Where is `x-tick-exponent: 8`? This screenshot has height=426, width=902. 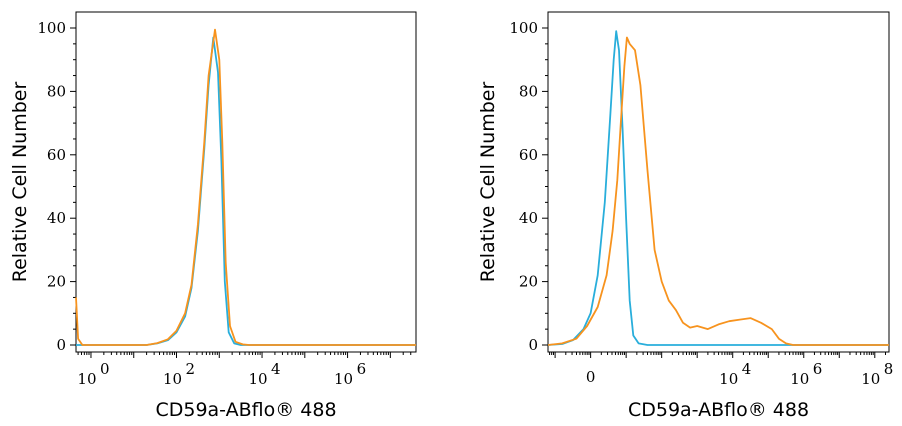
x-tick-exponent: 8 is located at coordinates (889, 369).